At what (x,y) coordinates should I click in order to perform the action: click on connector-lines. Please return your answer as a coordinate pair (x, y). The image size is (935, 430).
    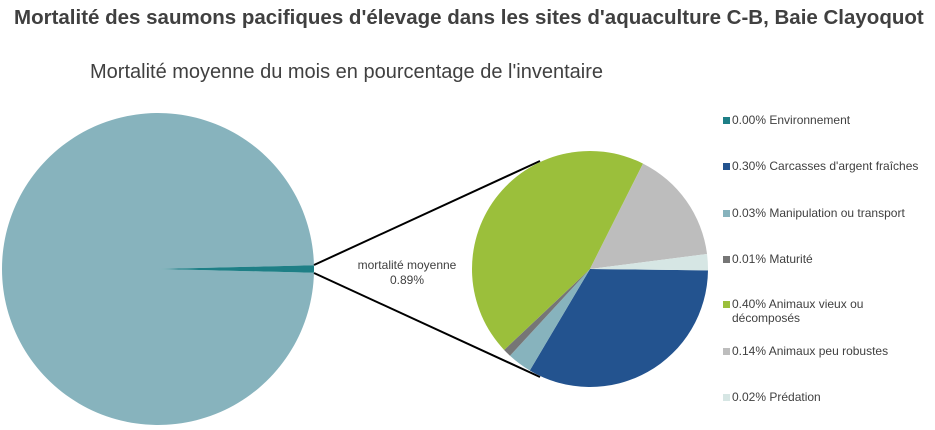
    Looking at the image, I should click on (427, 269).